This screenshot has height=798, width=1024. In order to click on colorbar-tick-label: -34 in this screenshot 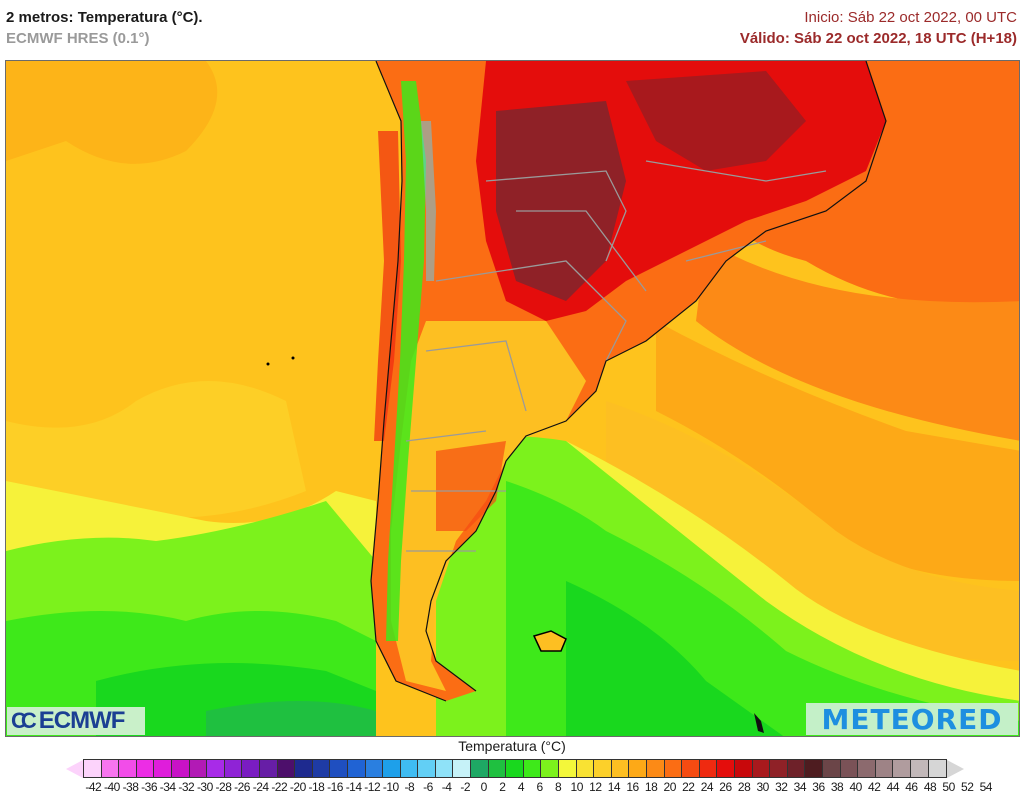, I will do `click(167, 787)`.